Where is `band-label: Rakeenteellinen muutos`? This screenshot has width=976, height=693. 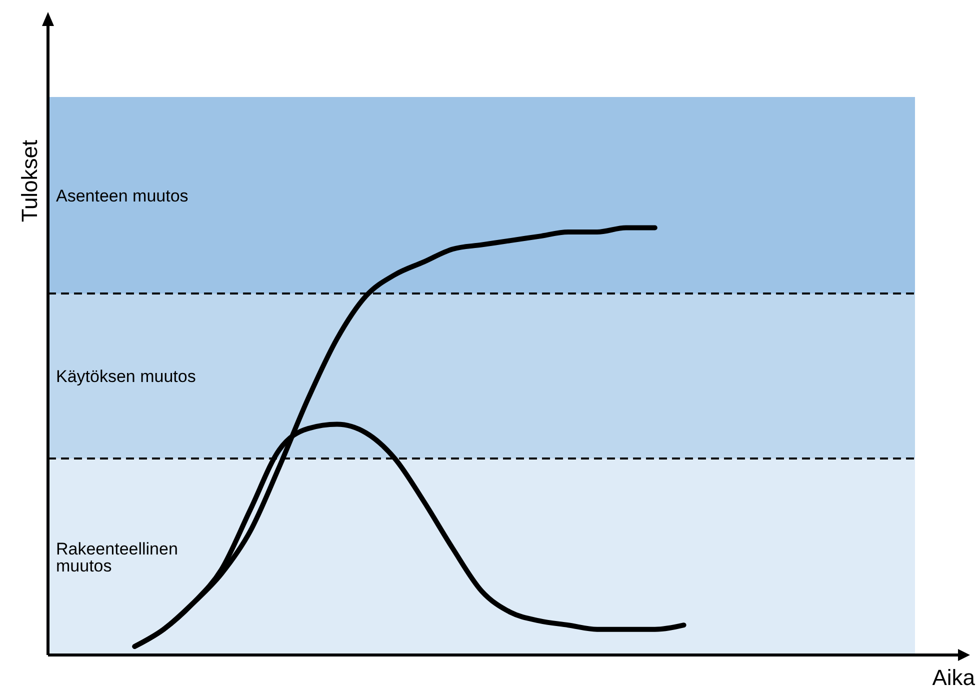 band-label: Rakeenteellinen muutos is located at coordinates (117, 557).